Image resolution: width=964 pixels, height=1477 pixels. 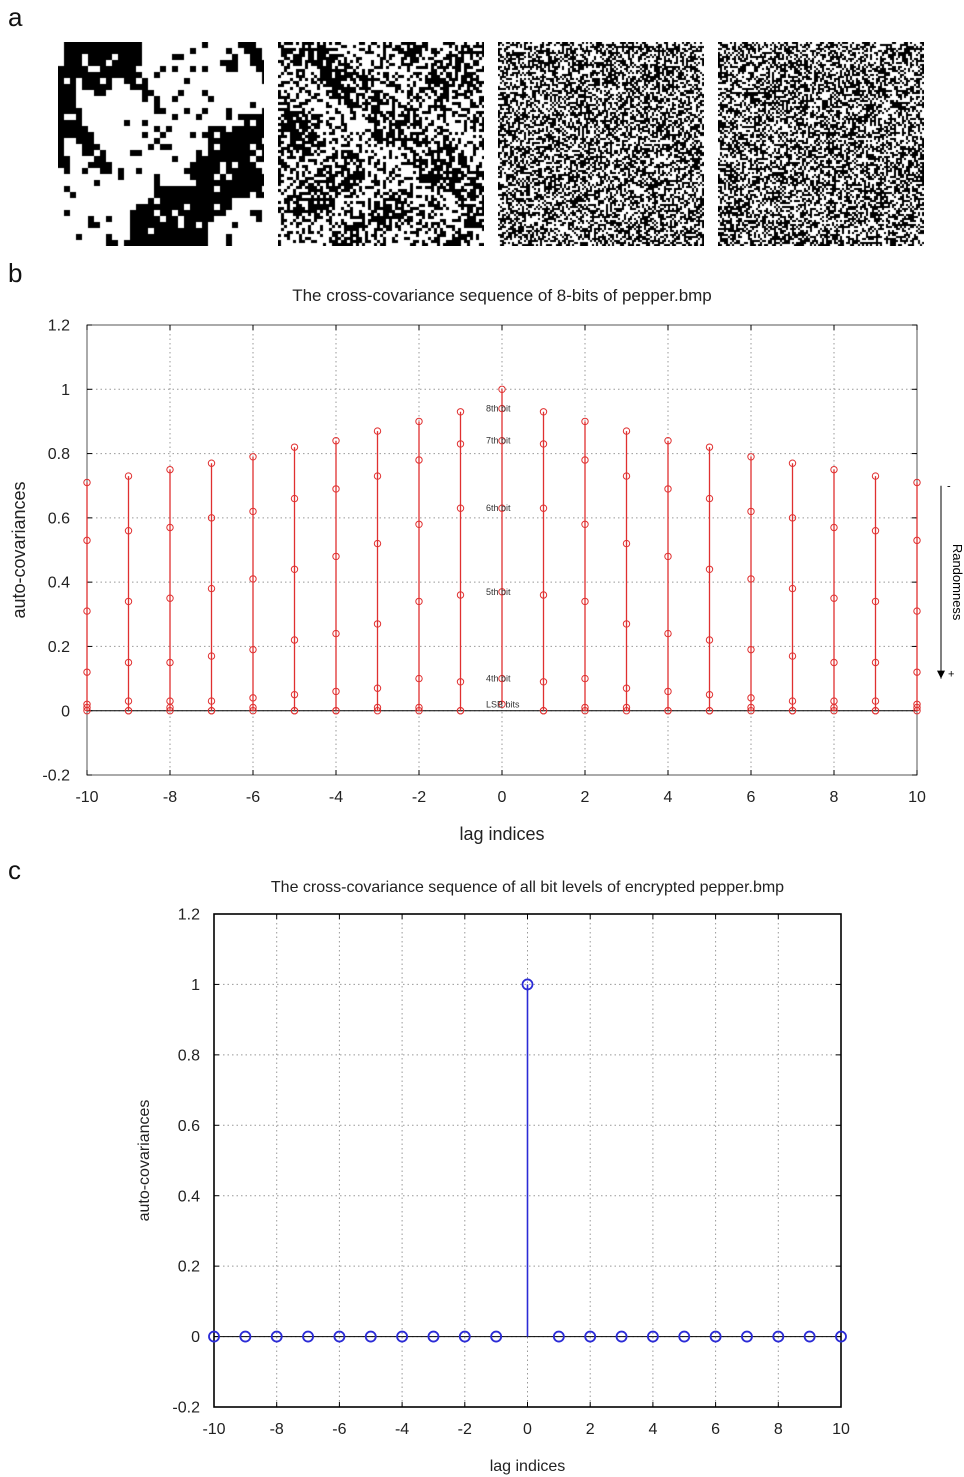 I want to click on bit-plane-image-5th, so click(x=821, y=144).